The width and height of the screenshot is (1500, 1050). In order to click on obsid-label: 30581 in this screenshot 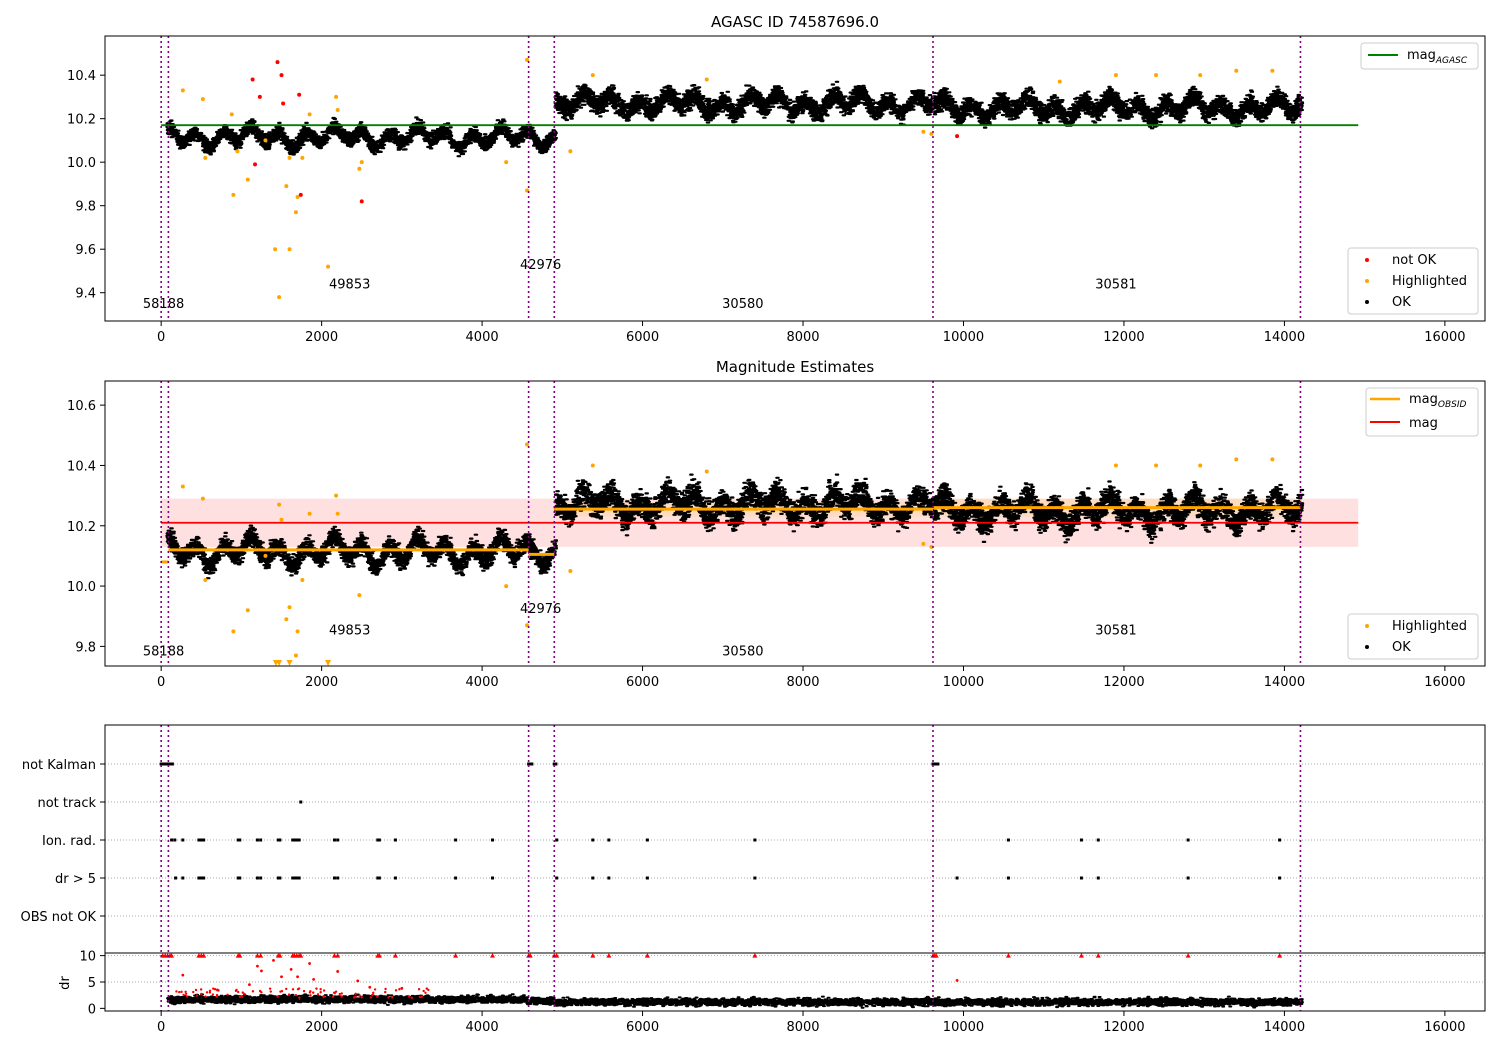, I will do `click(1115, 284)`.